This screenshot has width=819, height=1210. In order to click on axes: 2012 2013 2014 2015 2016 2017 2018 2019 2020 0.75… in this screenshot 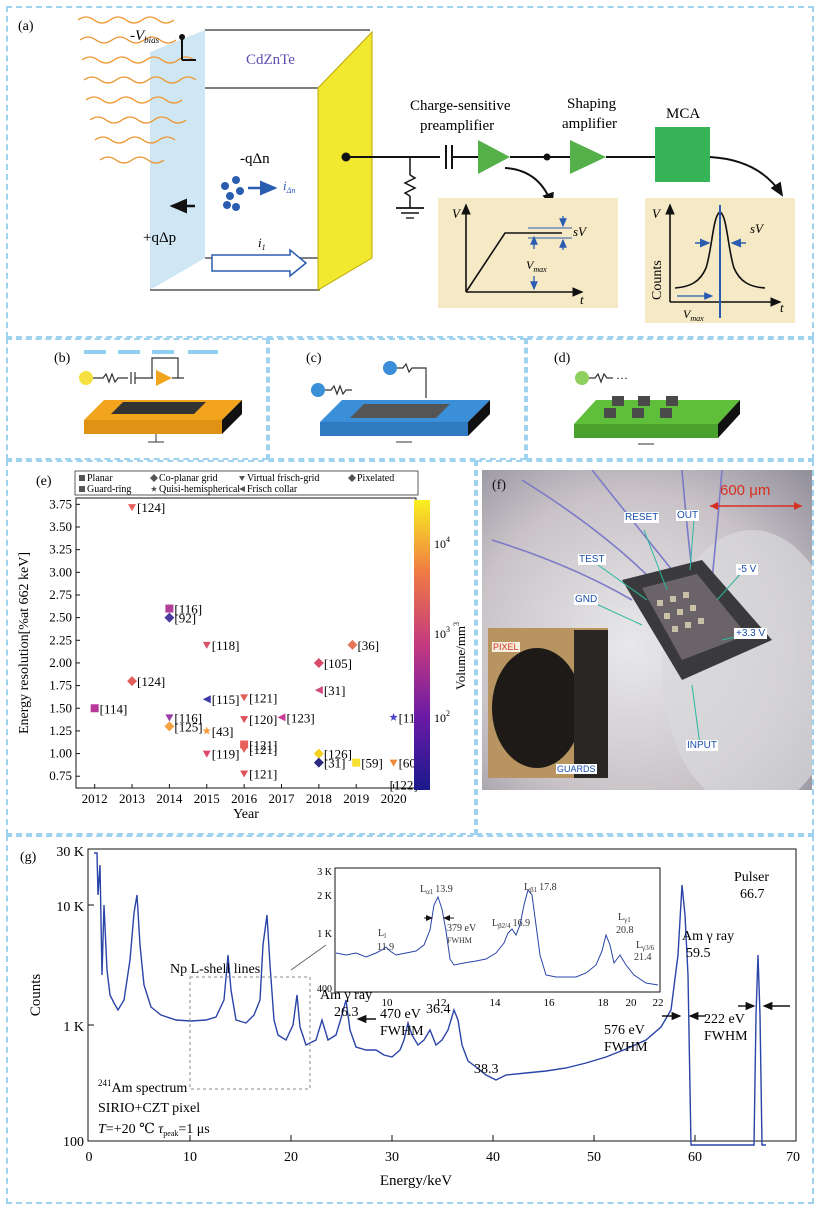, I will do `click(227, 651)`.